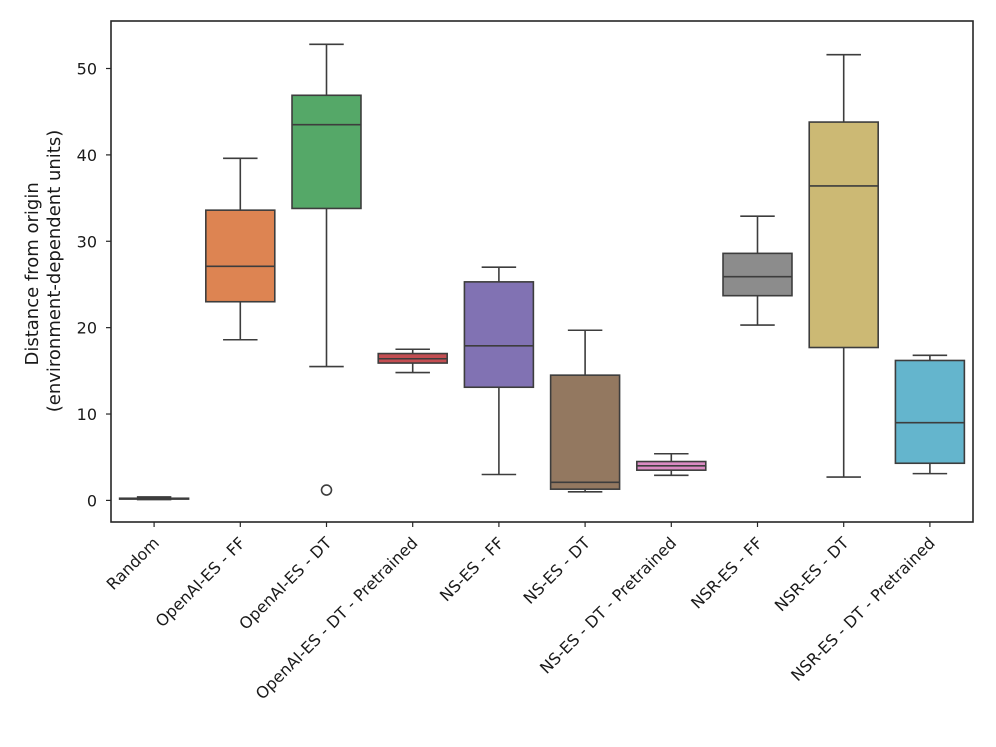  What do you see at coordinates (87, 69) in the screenshot?
I see `y-tick-label: 50` at bounding box center [87, 69].